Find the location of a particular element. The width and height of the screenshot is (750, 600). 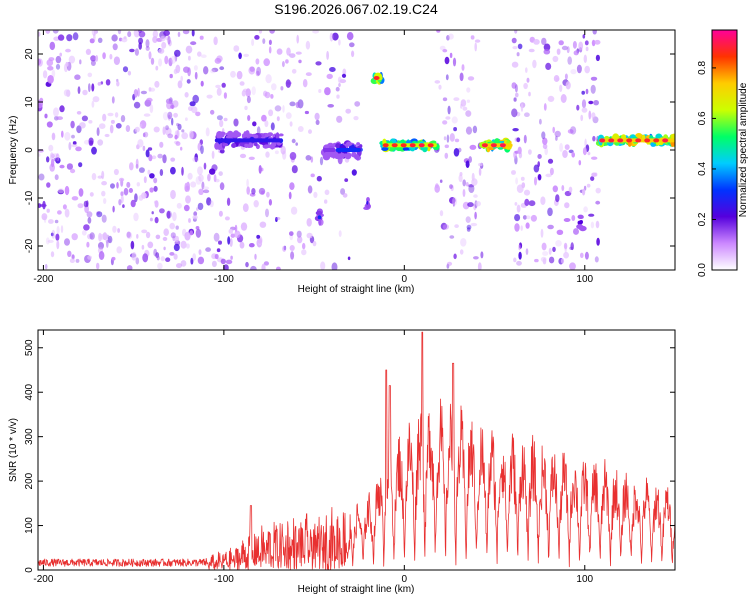

snr-y-tick-label: 0 is located at coordinates (29, 570).